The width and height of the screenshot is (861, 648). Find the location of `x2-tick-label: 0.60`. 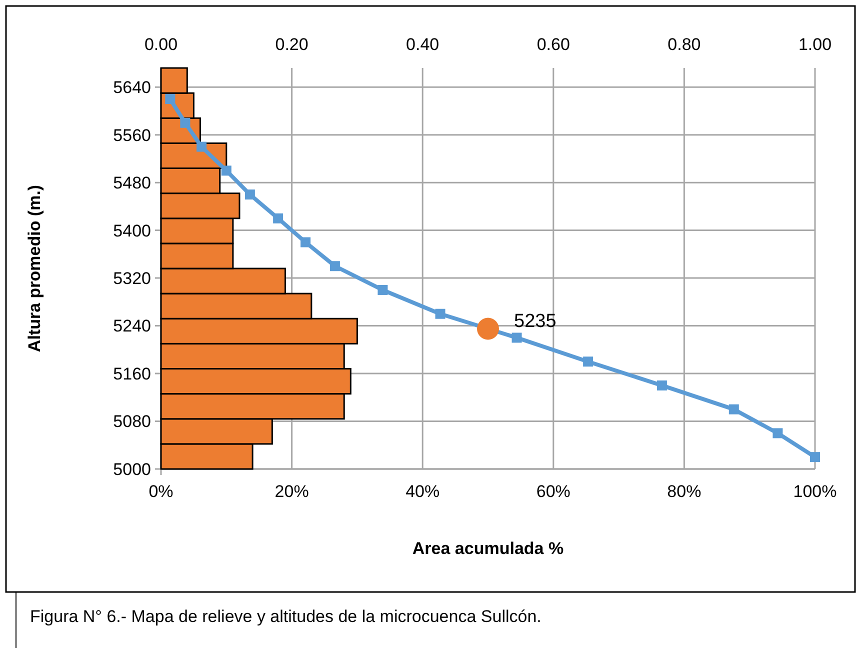

x2-tick-label: 0.60 is located at coordinates (553, 44).